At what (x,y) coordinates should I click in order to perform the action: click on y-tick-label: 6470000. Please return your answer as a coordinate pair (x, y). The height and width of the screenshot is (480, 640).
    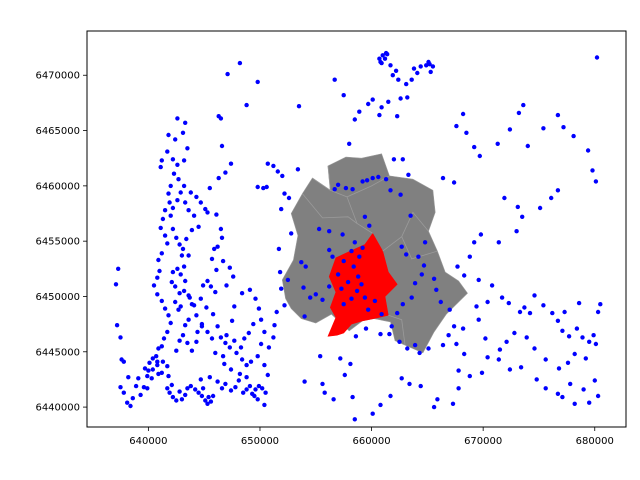
    Looking at the image, I should click on (57, 76).